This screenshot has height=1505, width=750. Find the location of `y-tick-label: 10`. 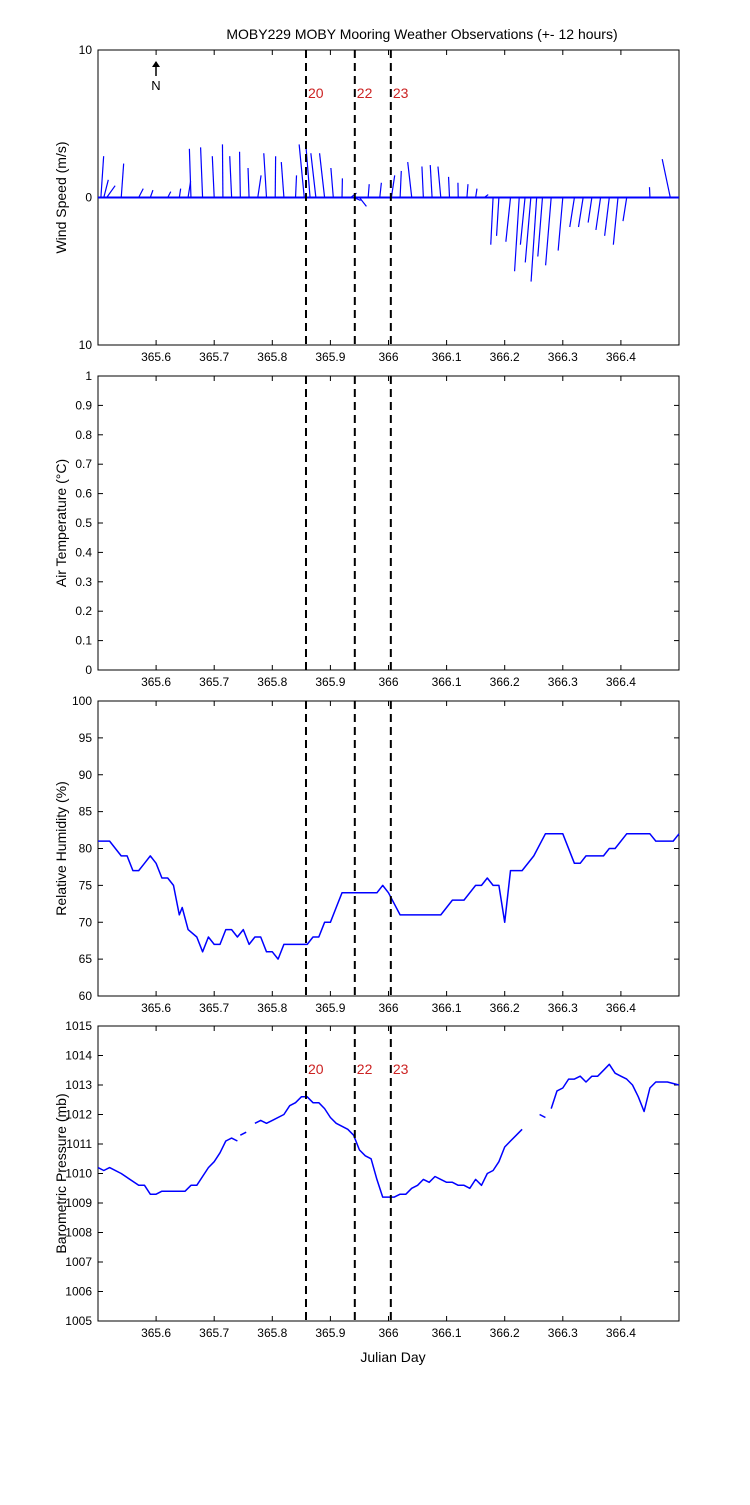

y-tick-label: 10 is located at coordinates (86, 50).